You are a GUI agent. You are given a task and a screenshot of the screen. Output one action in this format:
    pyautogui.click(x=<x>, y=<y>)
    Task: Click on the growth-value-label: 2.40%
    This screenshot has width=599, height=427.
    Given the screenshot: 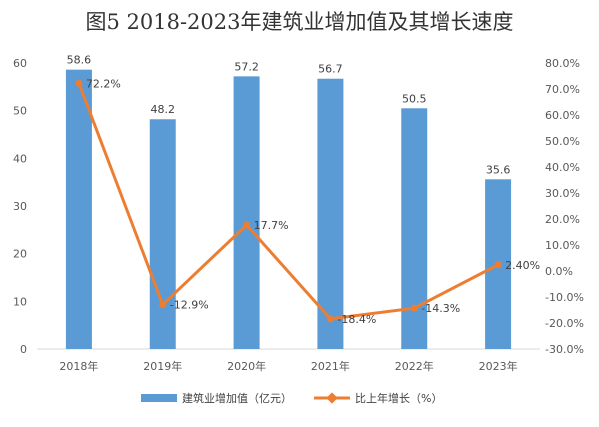 What is the action you would take?
    pyautogui.click(x=522, y=265)
    